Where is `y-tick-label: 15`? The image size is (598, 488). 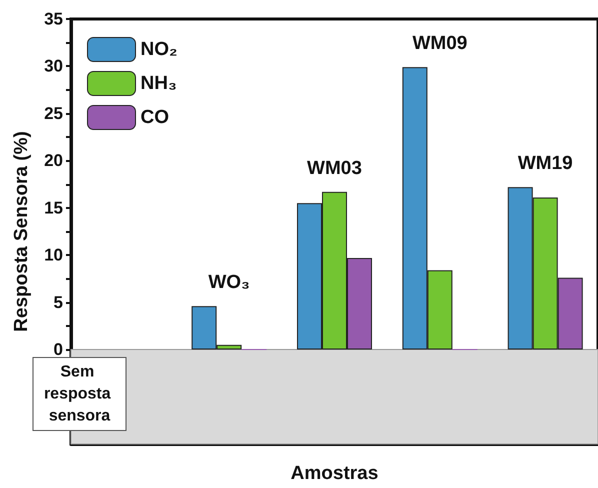 y-tick-label: 15 is located at coordinates (53, 208).